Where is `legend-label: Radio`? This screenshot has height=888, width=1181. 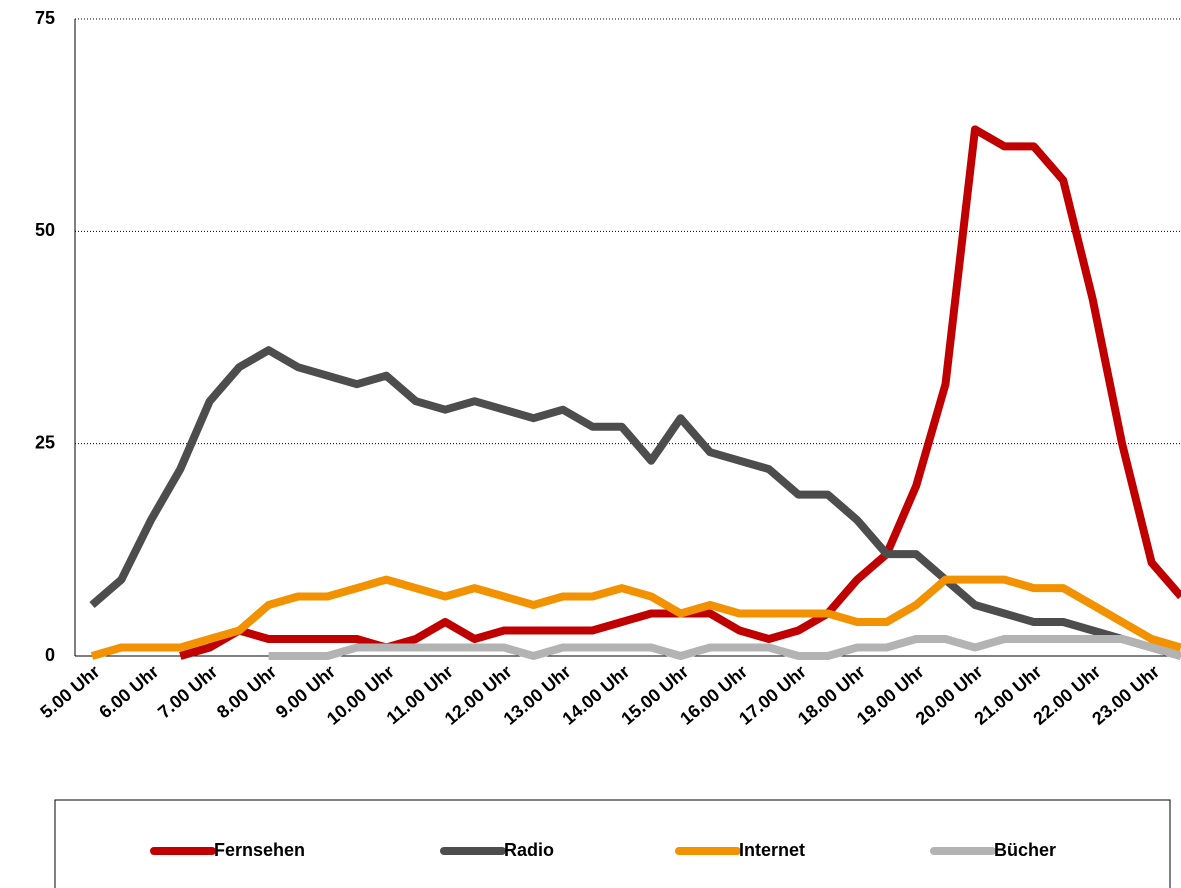
legend-label: Radio is located at coordinates (529, 850).